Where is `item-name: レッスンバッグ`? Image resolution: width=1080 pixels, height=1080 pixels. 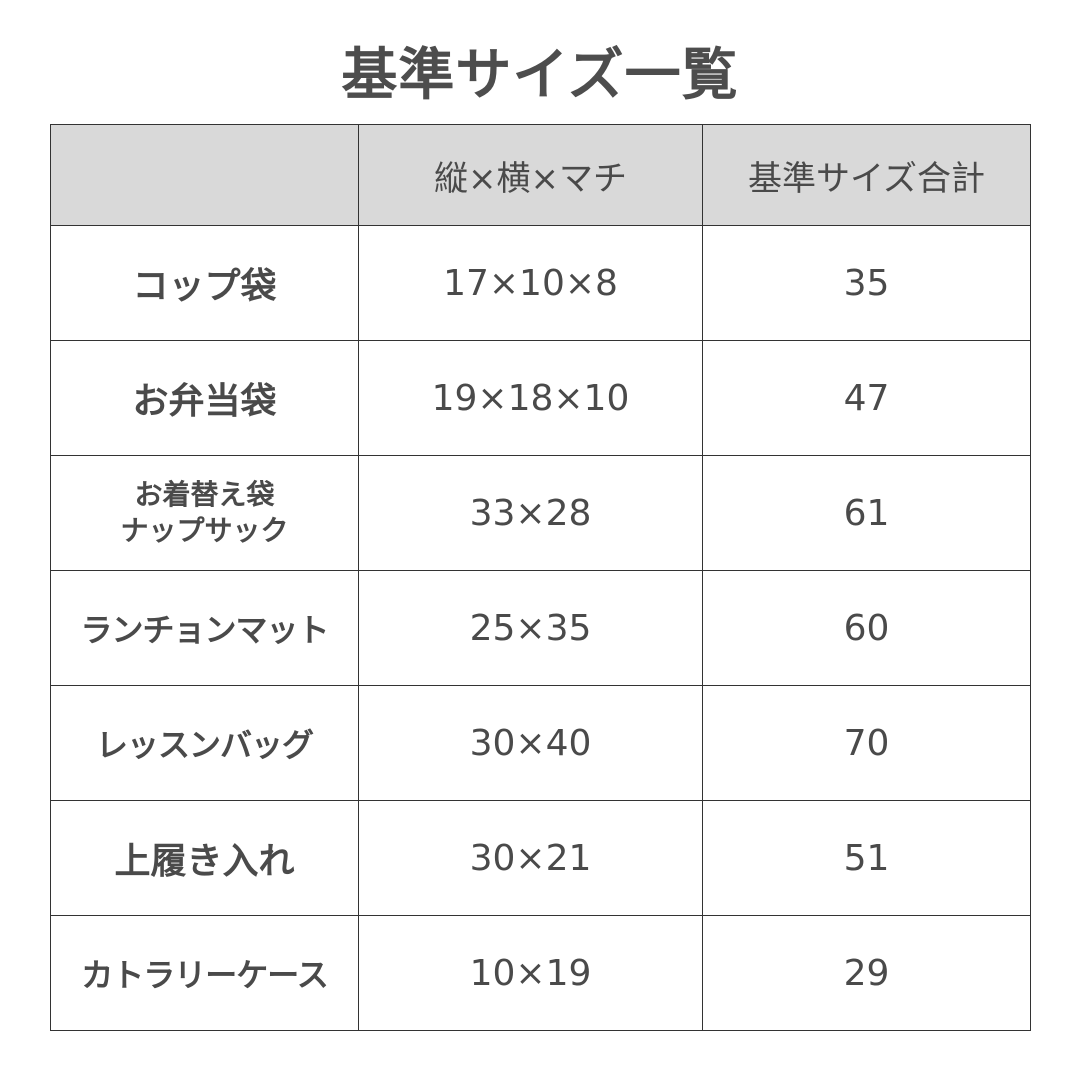
item-name: レッスンバッグ is located at coordinates (204, 745).